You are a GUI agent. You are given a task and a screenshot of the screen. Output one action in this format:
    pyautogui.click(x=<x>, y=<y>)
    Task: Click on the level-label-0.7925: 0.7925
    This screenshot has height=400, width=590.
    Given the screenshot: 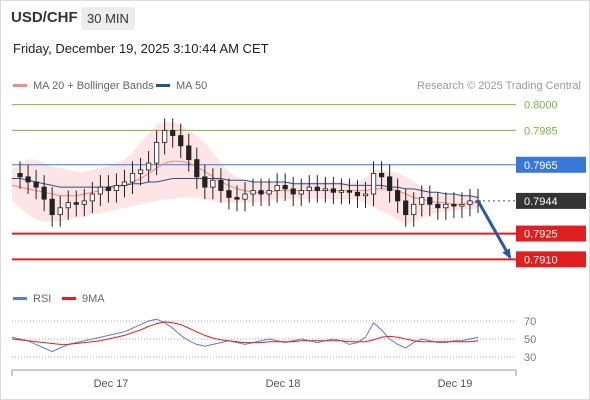 What is the action you would take?
    pyautogui.click(x=541, y=235)
    